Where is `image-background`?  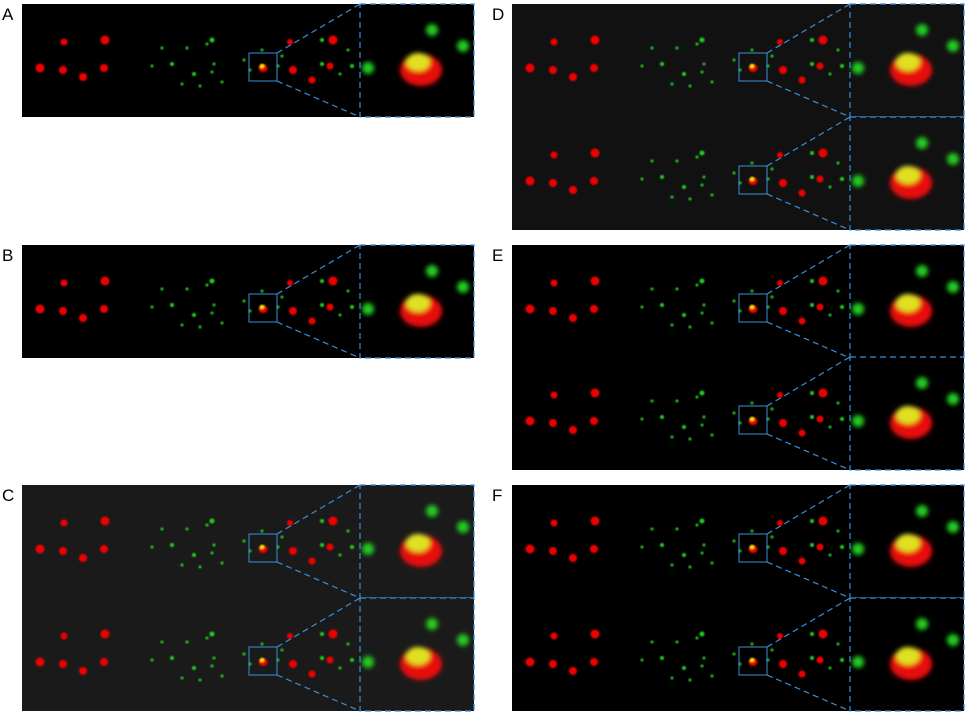 image-background is located at coordinates (248, 654).